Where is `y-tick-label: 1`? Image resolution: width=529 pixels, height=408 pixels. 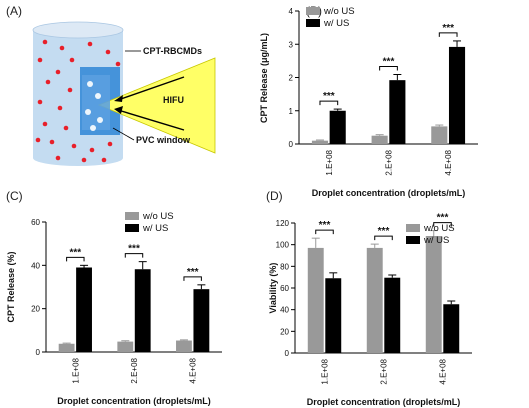 y-tick-label: 1 is located at coordinates (291, 111).